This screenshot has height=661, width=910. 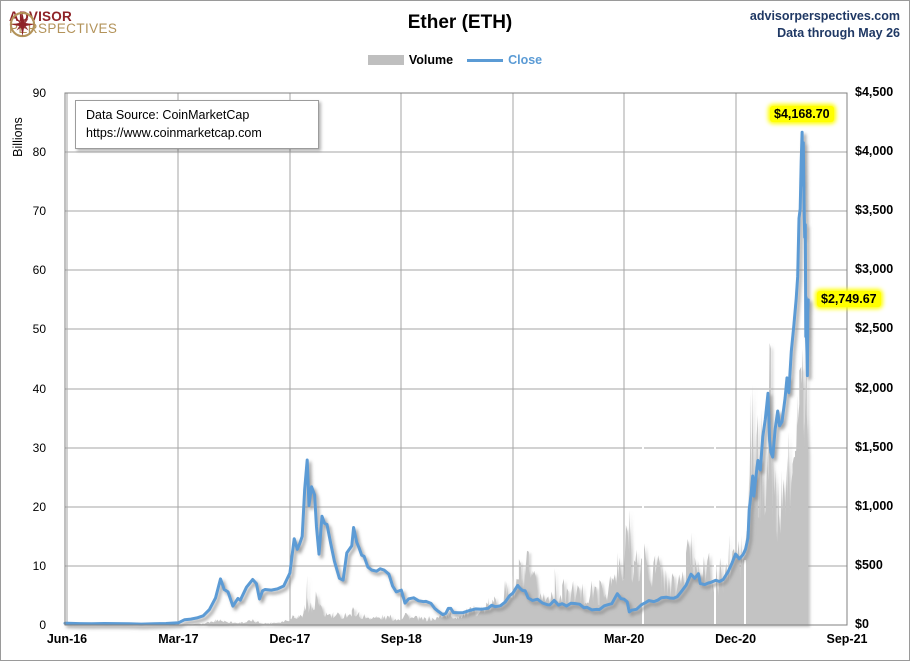 I want to click on advisor-perspectives-logo: ADVISOR PERSPECTIVES, so click(x=63, y=24).